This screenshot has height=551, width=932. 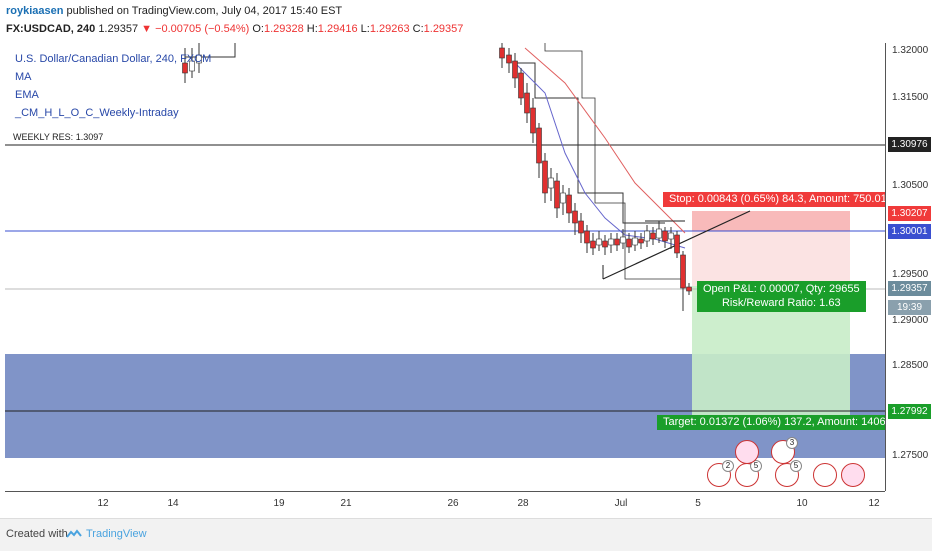 I want to click on time-tick: 14, so click(x=173, y=503).